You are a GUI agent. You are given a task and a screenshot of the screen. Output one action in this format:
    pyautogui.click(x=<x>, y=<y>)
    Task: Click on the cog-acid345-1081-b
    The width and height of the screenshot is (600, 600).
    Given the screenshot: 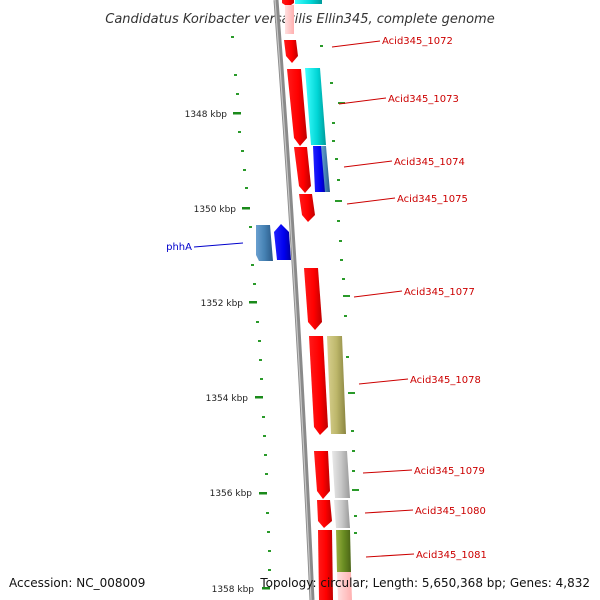 What is the action you would take?
    pyautogui.click(x=344, y=586)
    